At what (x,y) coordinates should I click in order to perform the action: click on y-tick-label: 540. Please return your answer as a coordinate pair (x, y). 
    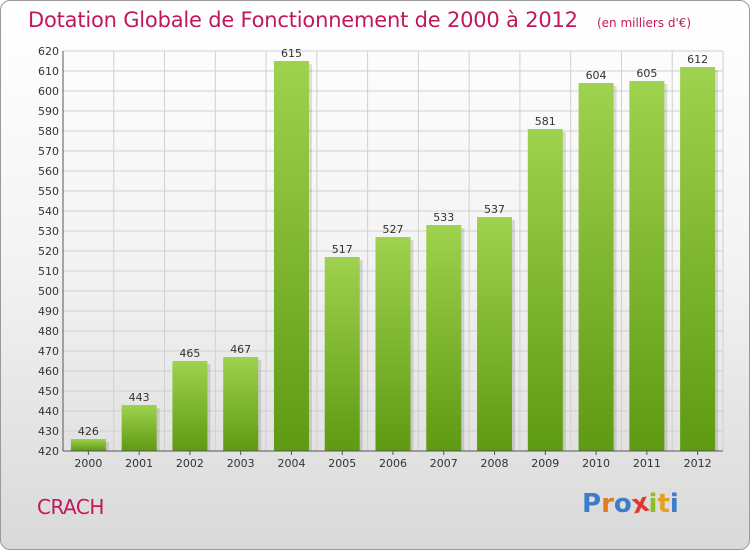
    Looking at the image, I should click on (48, 211).